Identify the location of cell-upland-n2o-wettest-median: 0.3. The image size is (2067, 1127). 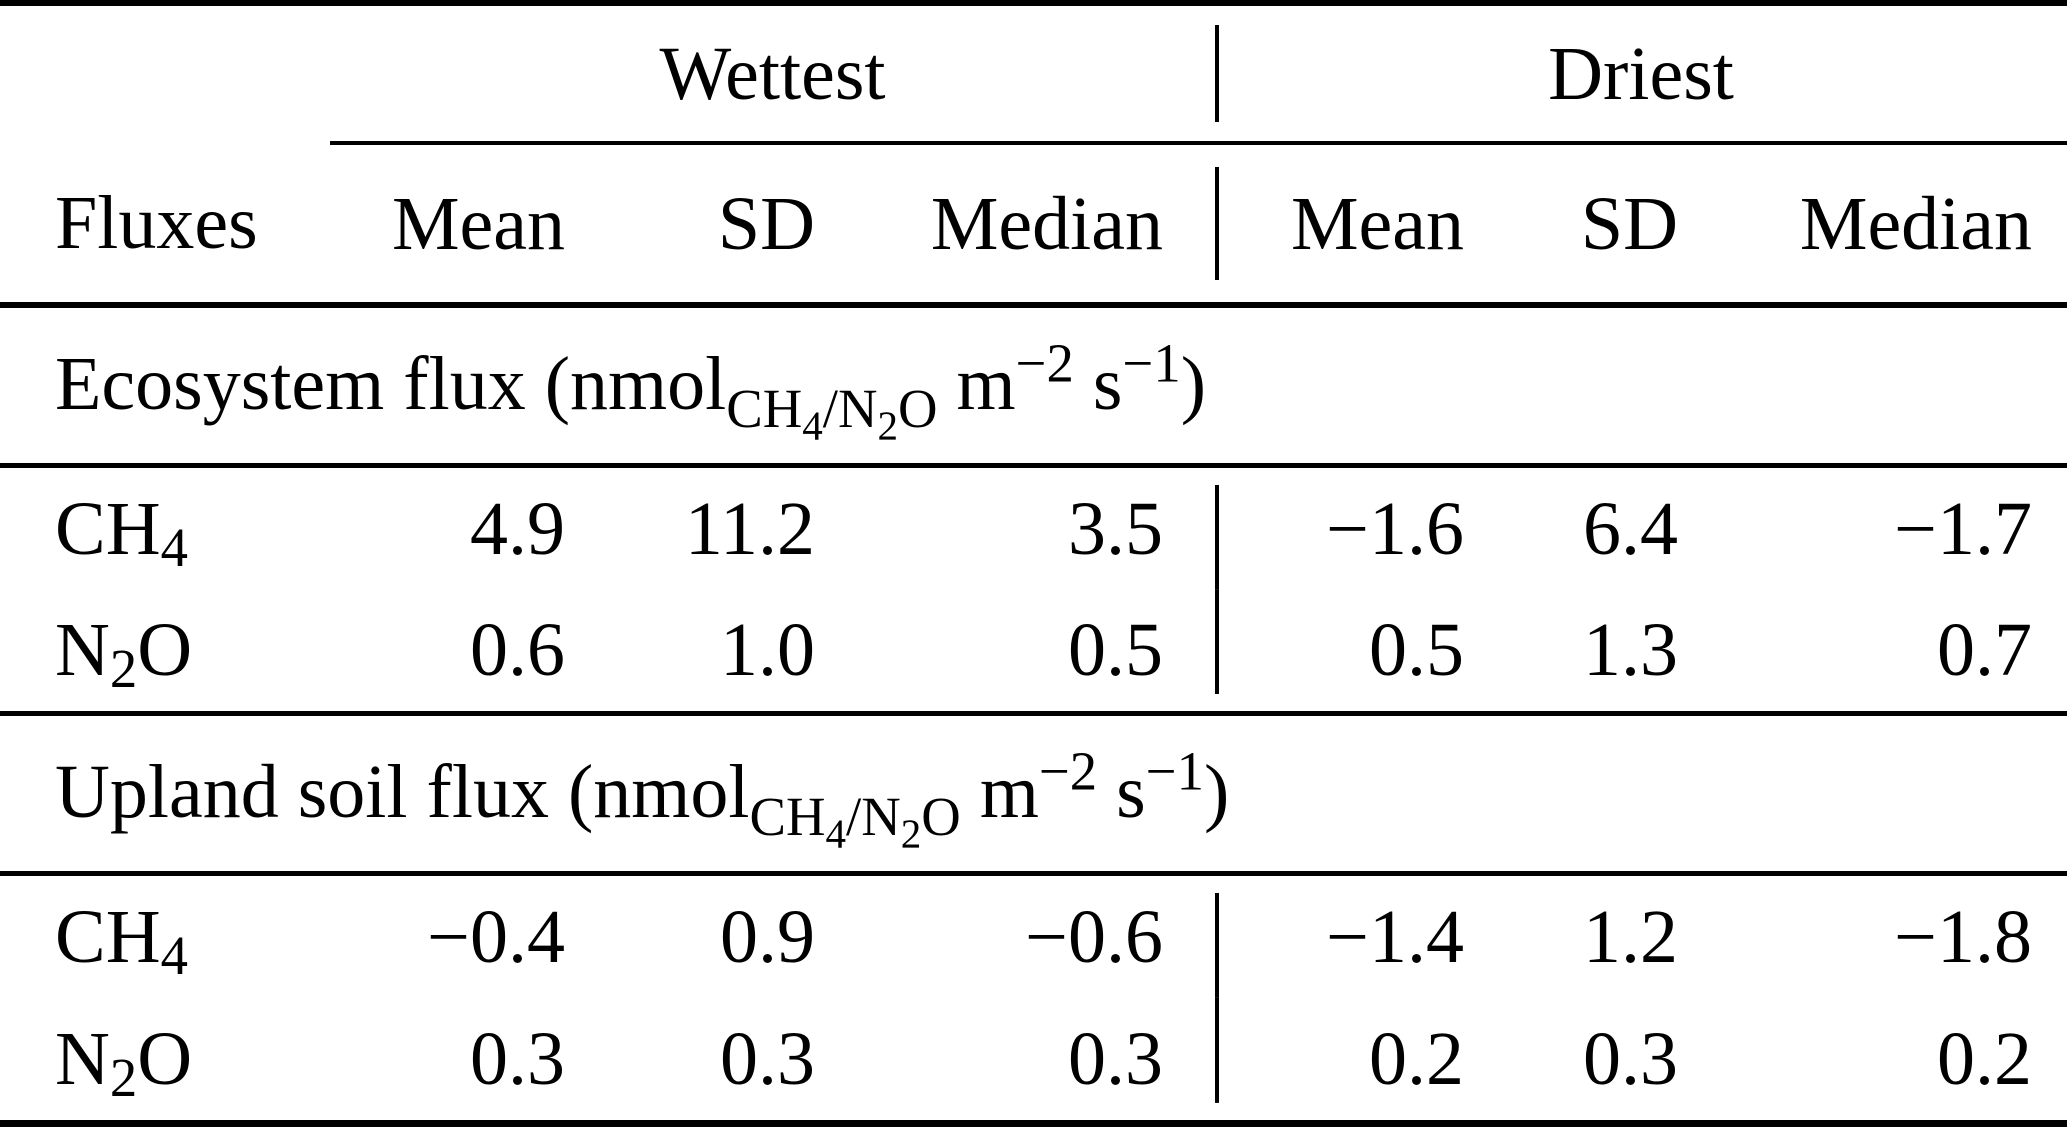
(1116, 1058).